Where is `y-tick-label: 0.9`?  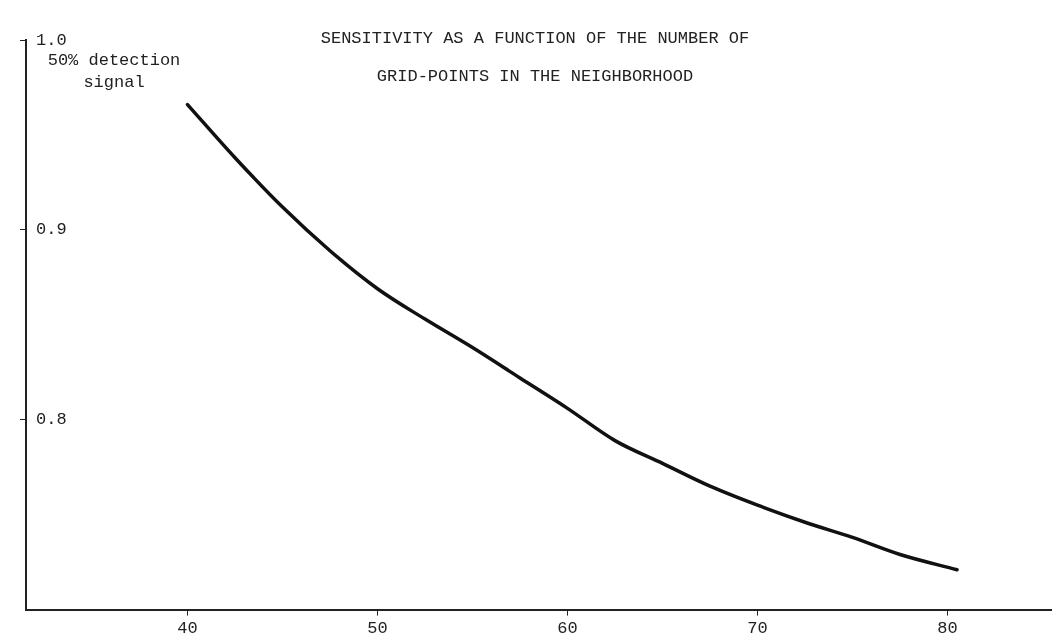
y-tick-label: 0.9 is located at coordinates (51, 230).